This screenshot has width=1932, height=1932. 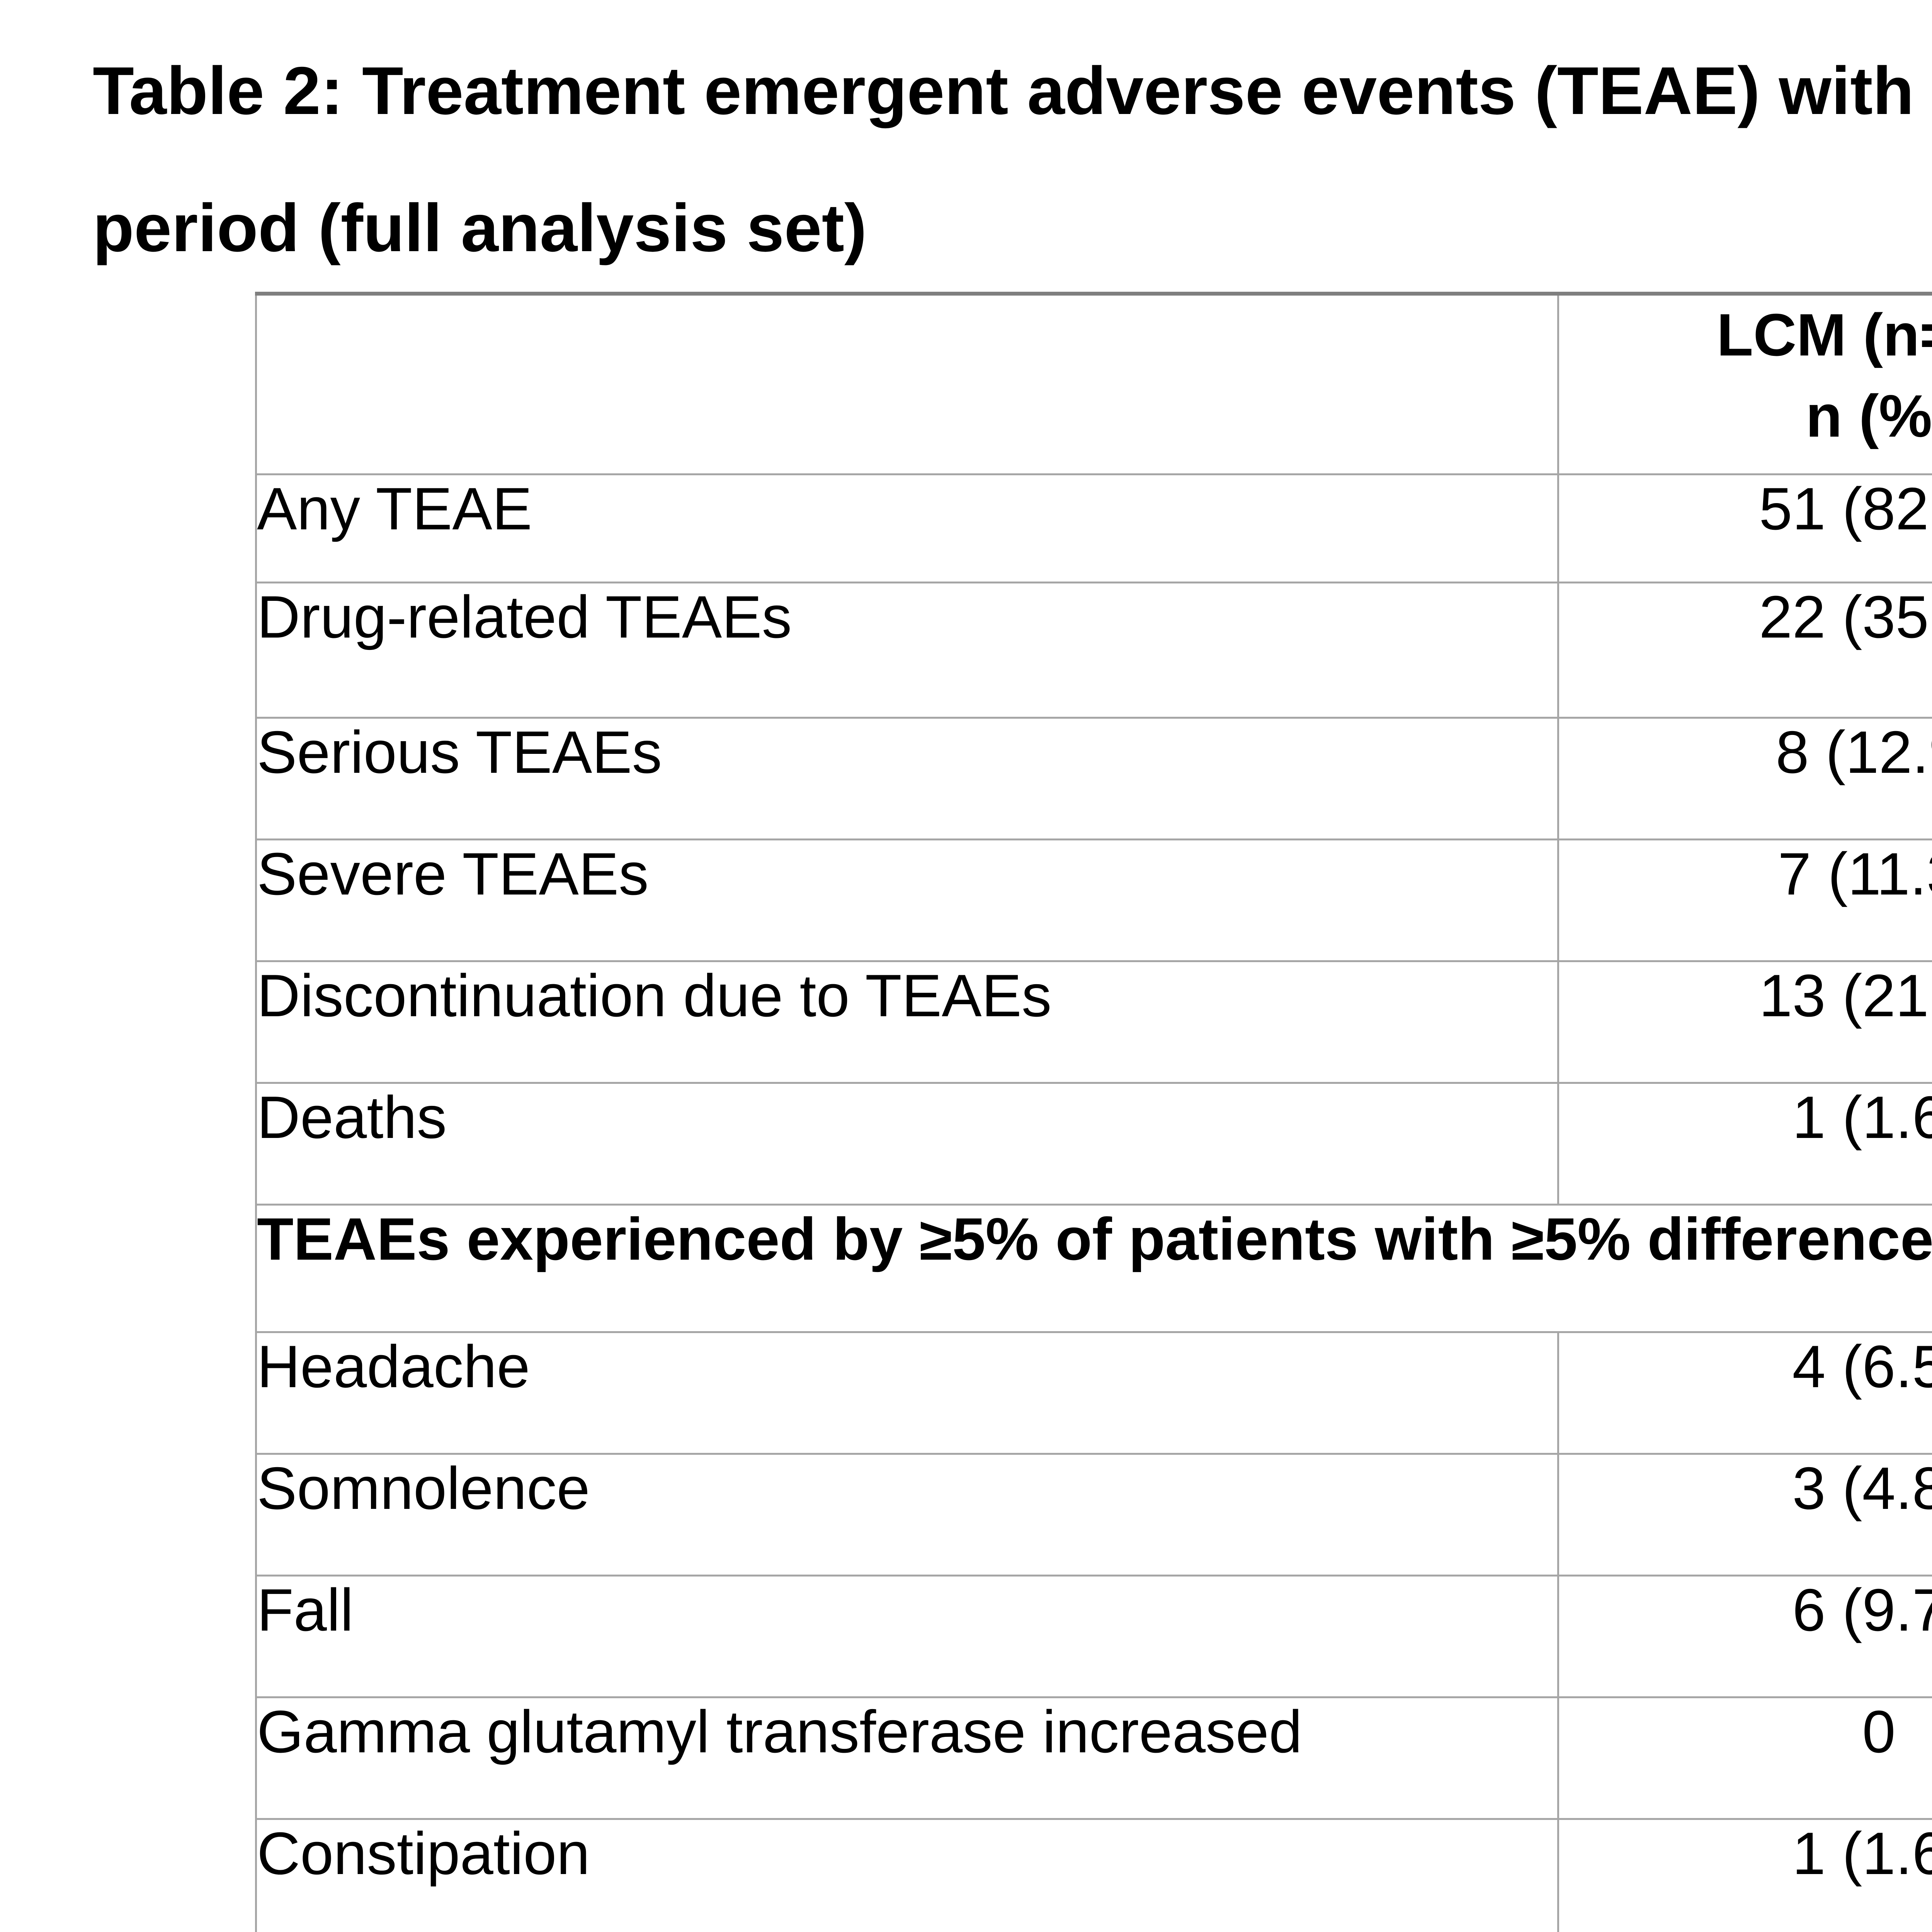 I want to click on lcm-column-header: LCM (n=62) n (%), so click(x=1744, y=383).